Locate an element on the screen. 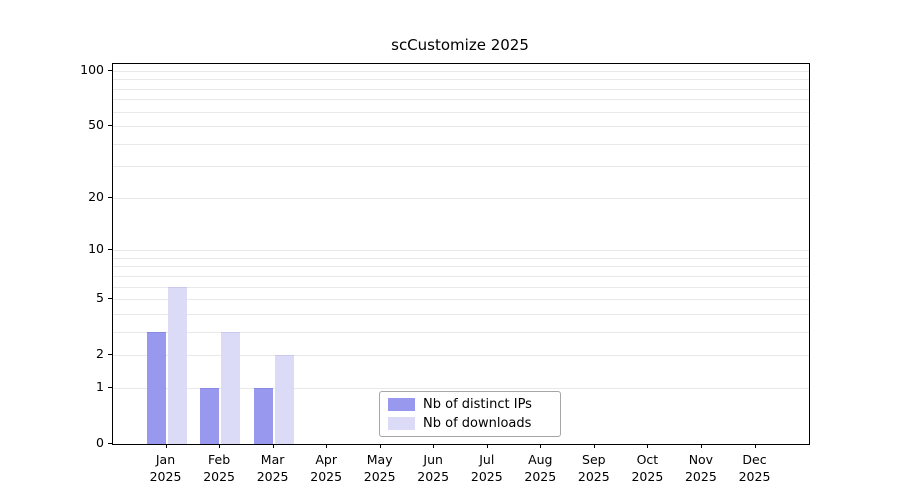  x-tick-month: Feb is located at coordinates (219, 459).